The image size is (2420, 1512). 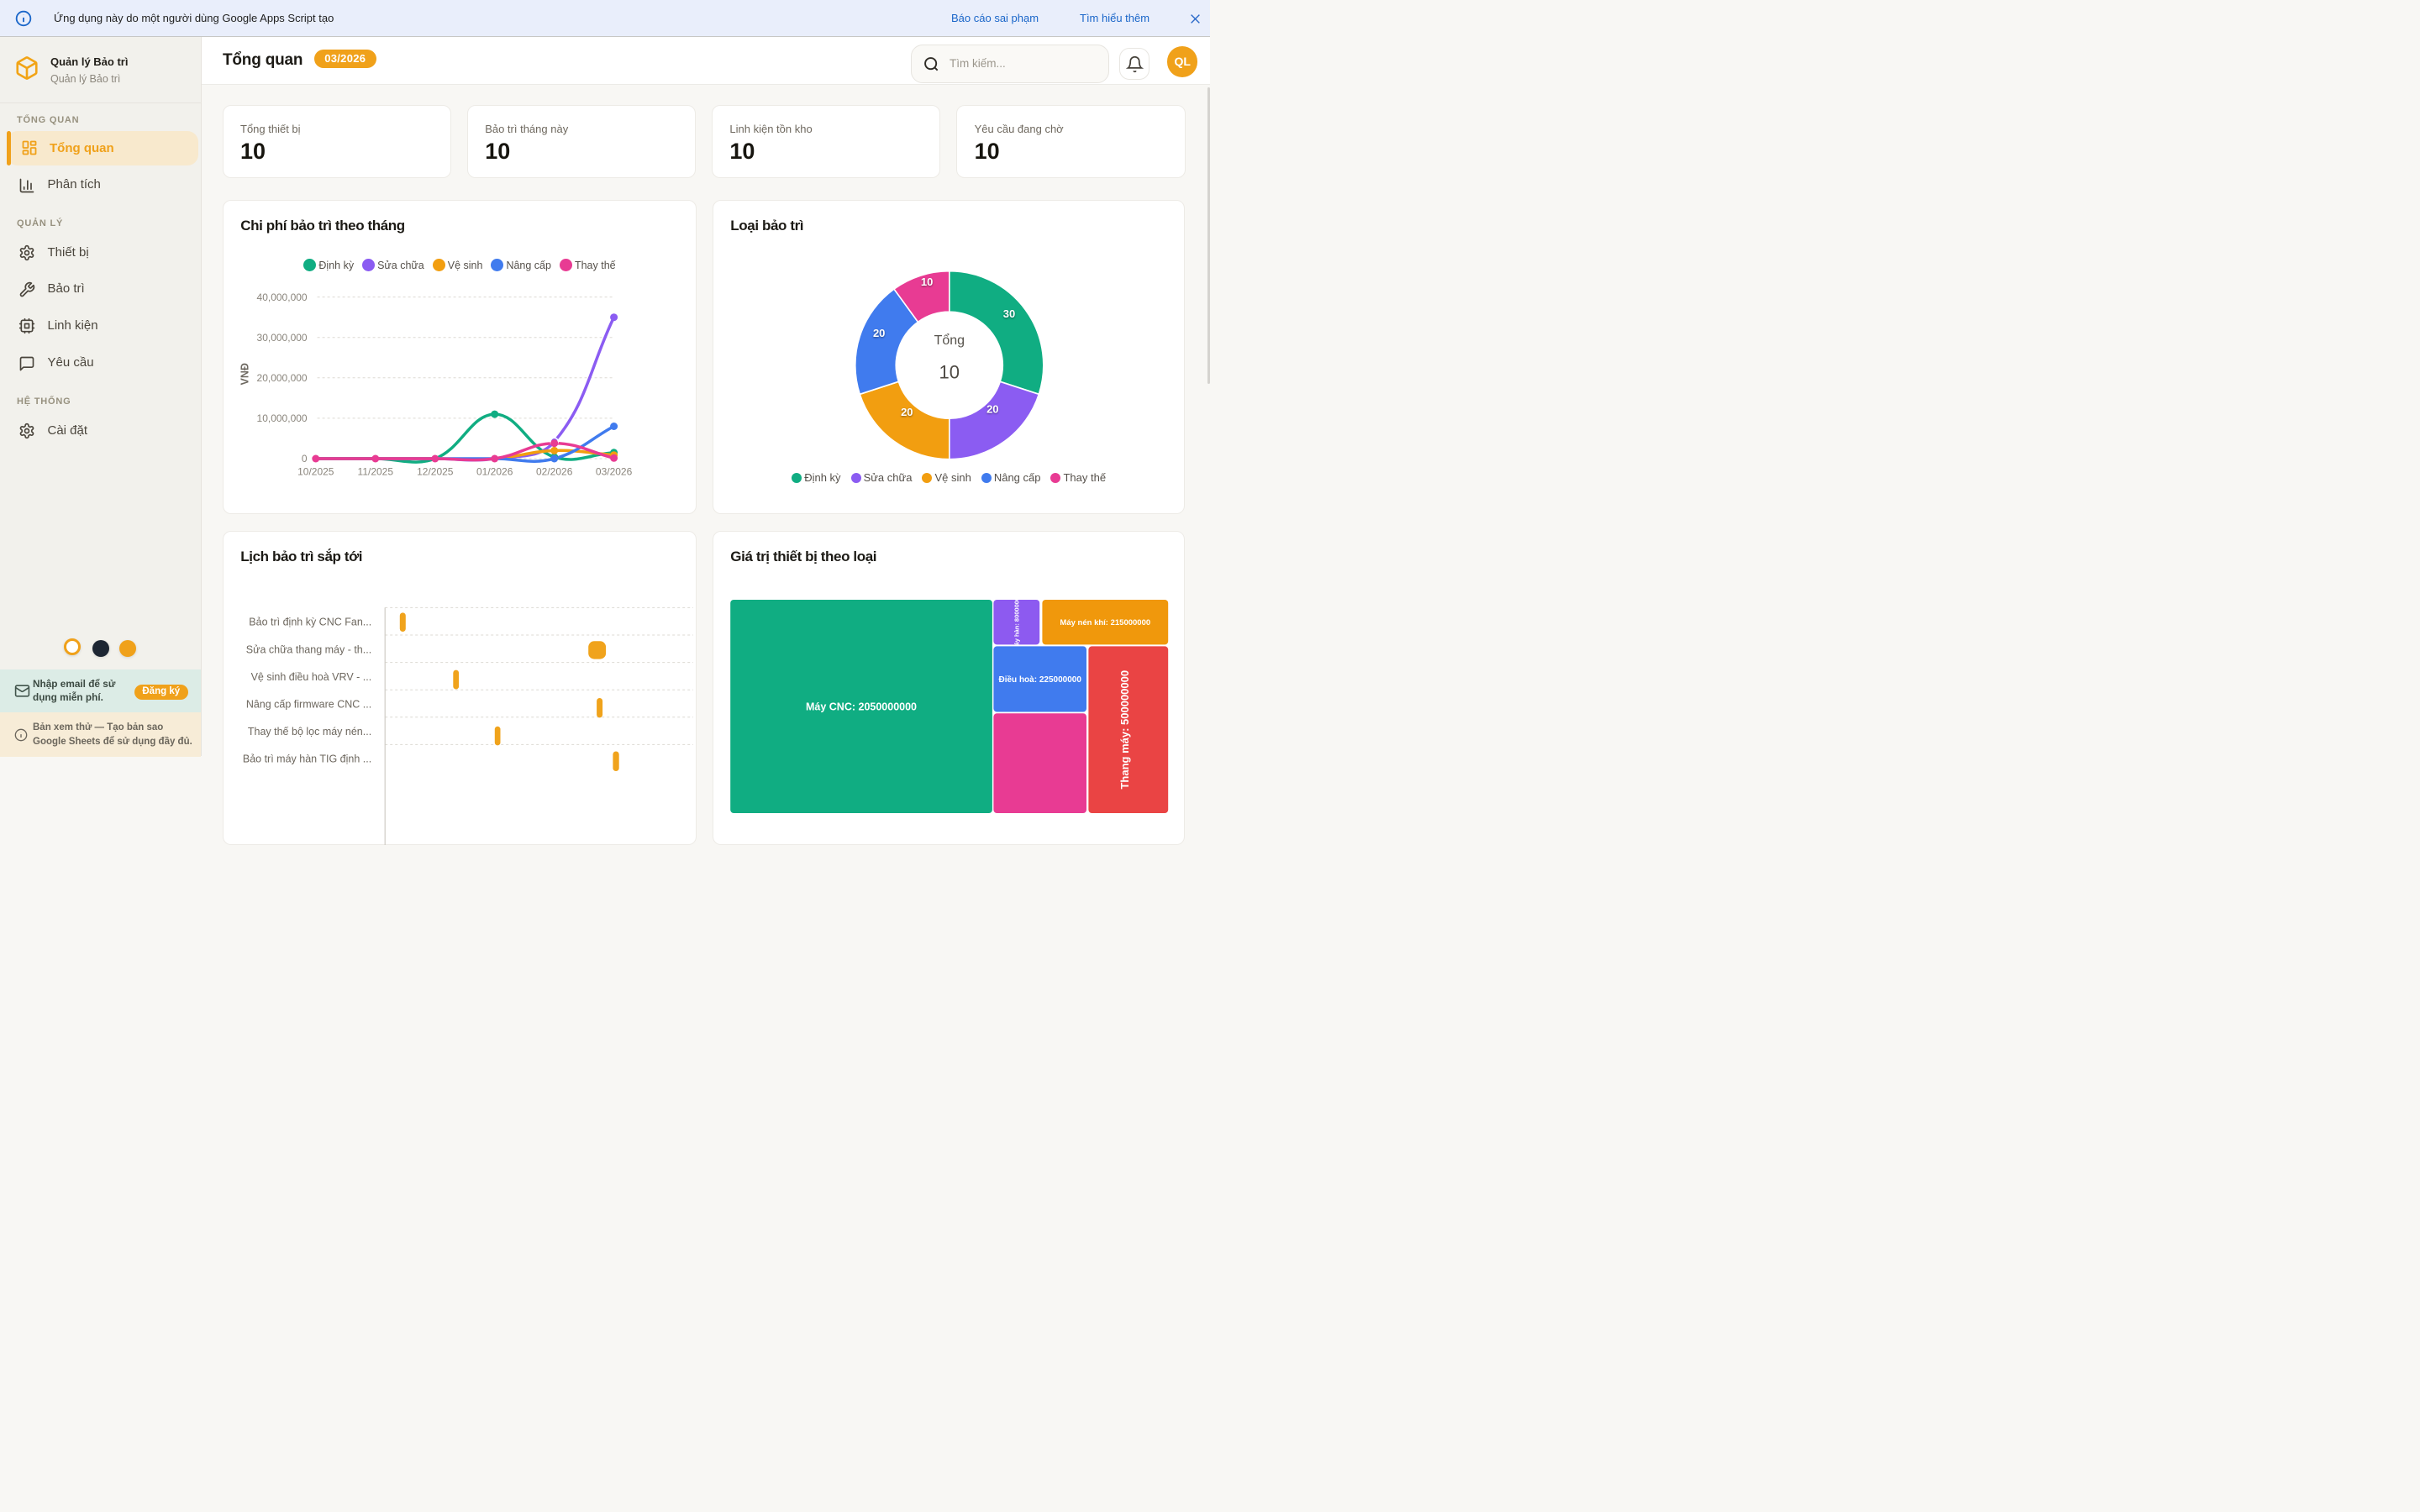 I want to click on svg-text: 10,000,000, so click(x=281, y=418).